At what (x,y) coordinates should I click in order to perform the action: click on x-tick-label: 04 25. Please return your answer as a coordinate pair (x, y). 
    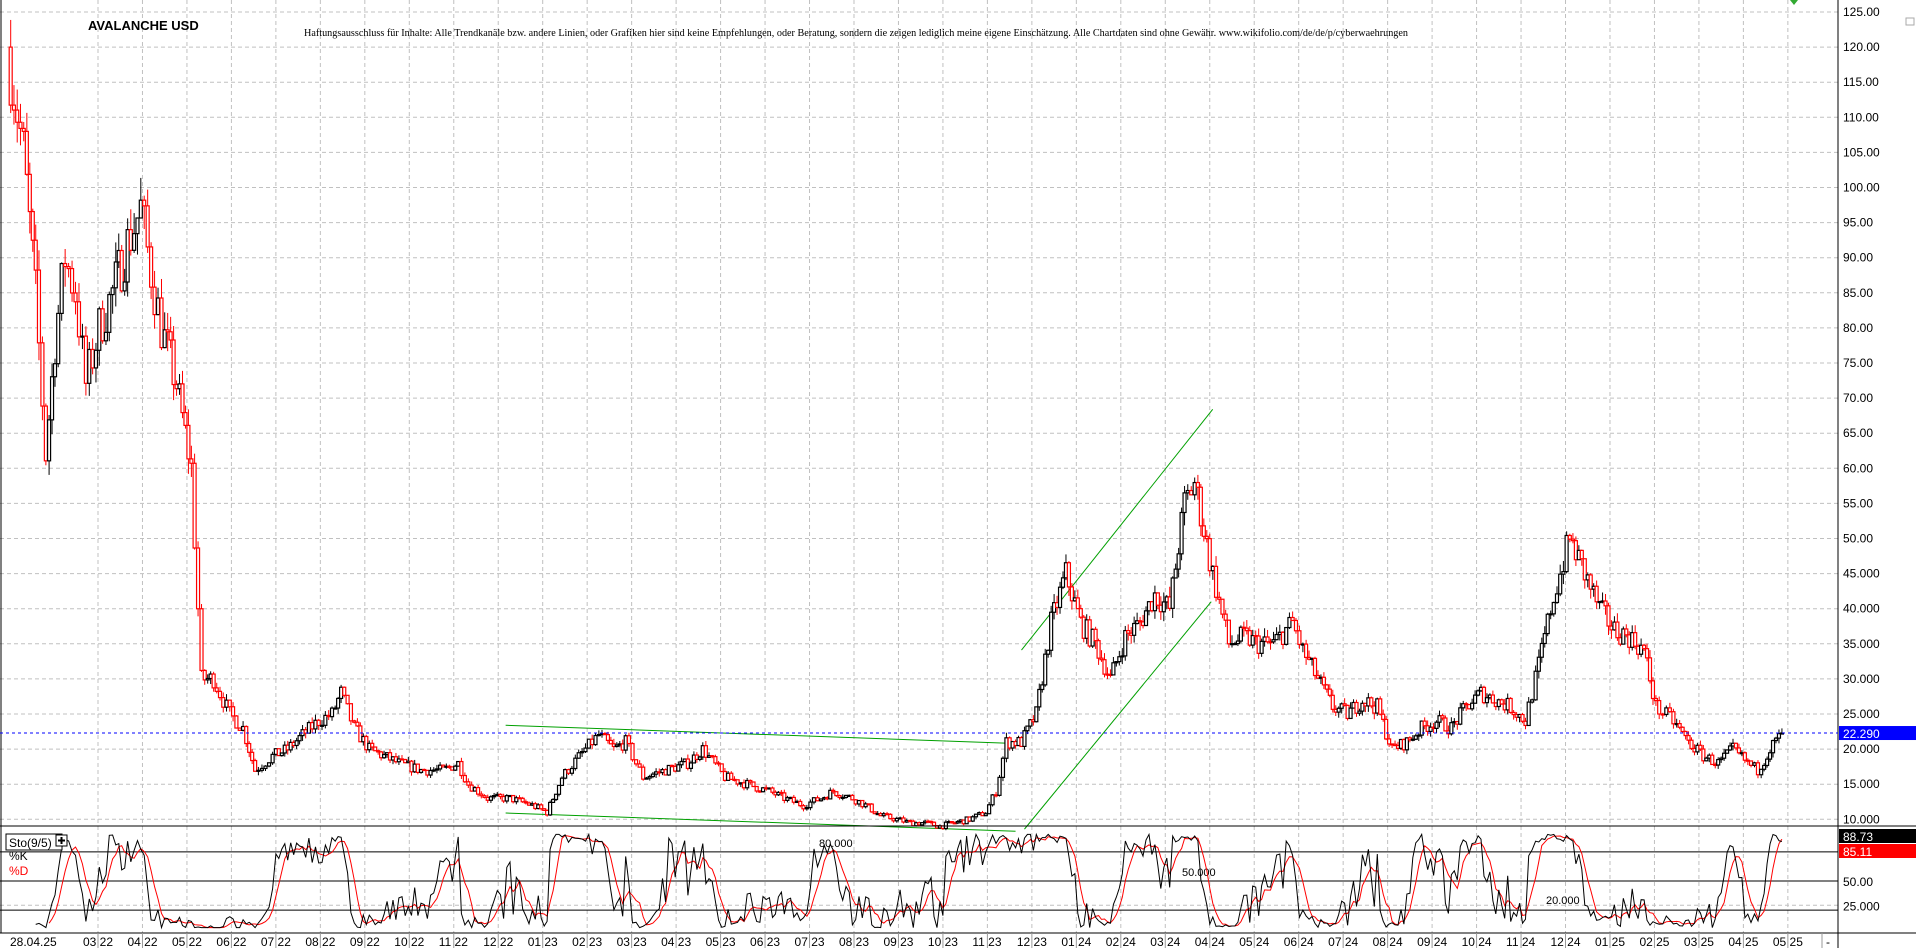
    Looking at the image, I should click on (1743, 941).